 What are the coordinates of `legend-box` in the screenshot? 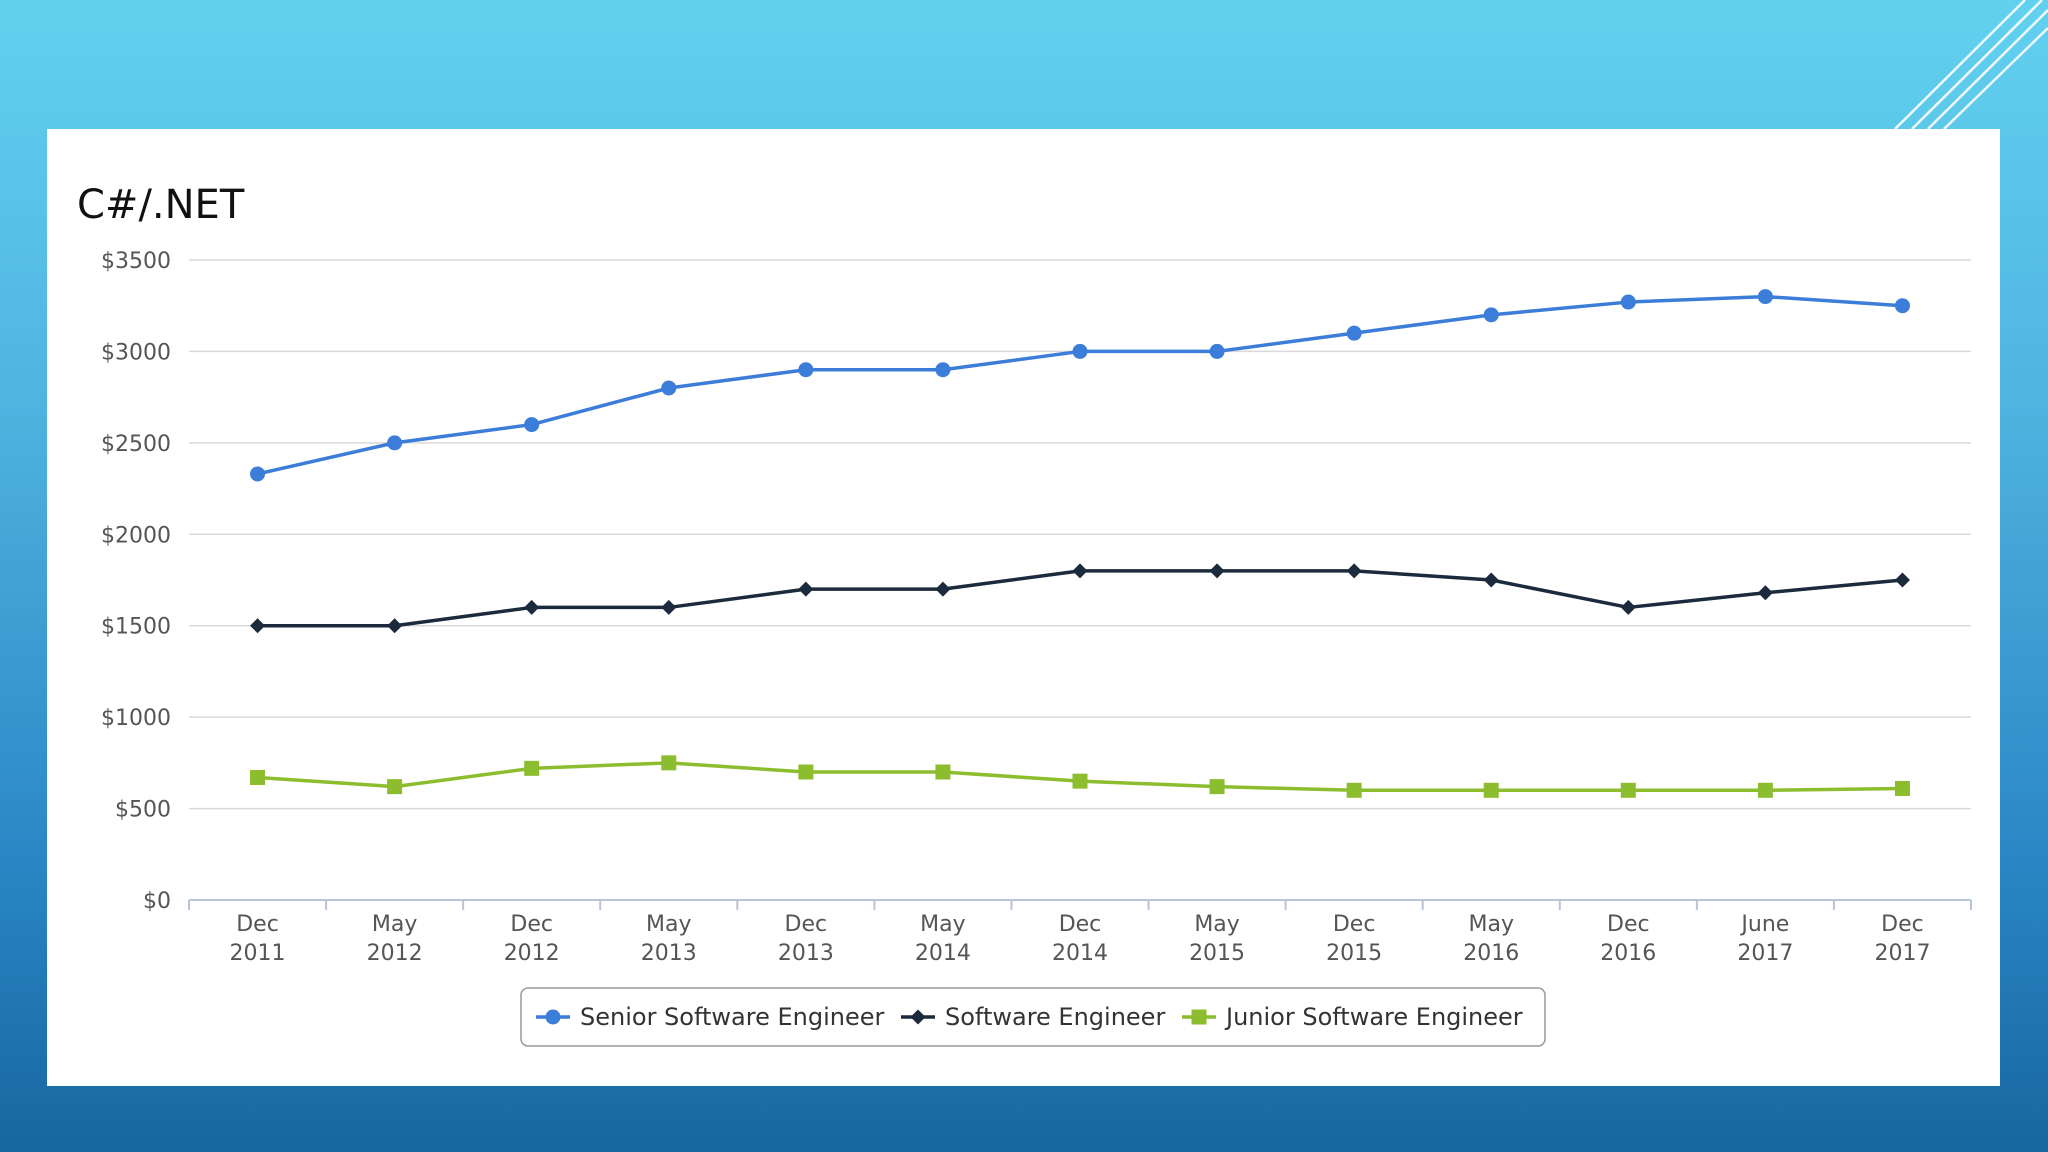 It's located at (1033, 1017).